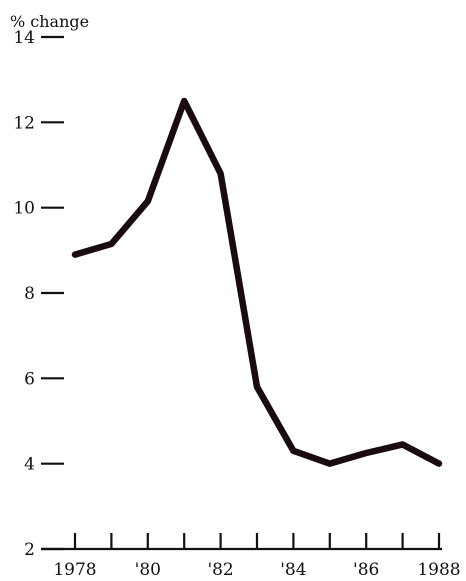 Image resolution: width=466 pixels, height=581 pixels. Describe the element at coordinates (366, 570) in the screenshot. I see `x-tick-label: '86` at that location.